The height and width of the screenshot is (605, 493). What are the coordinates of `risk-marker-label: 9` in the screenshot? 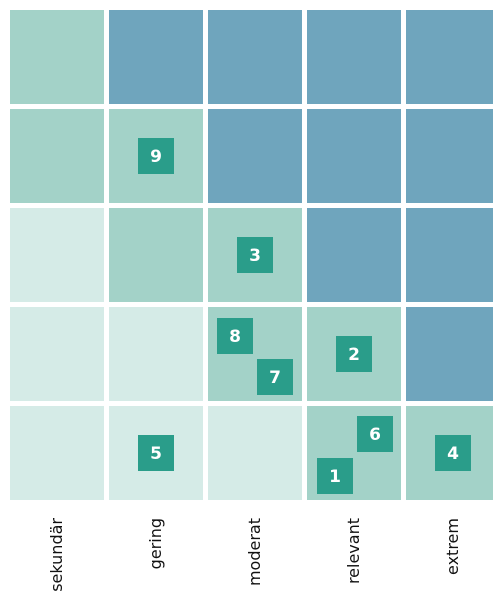 It's located at (156, 157).